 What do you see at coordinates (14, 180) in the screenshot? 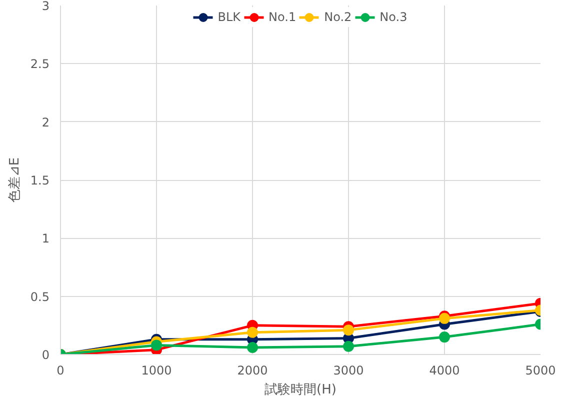
I see `y-axis-title: 色差⊿E` at bounding box center [14, 180].